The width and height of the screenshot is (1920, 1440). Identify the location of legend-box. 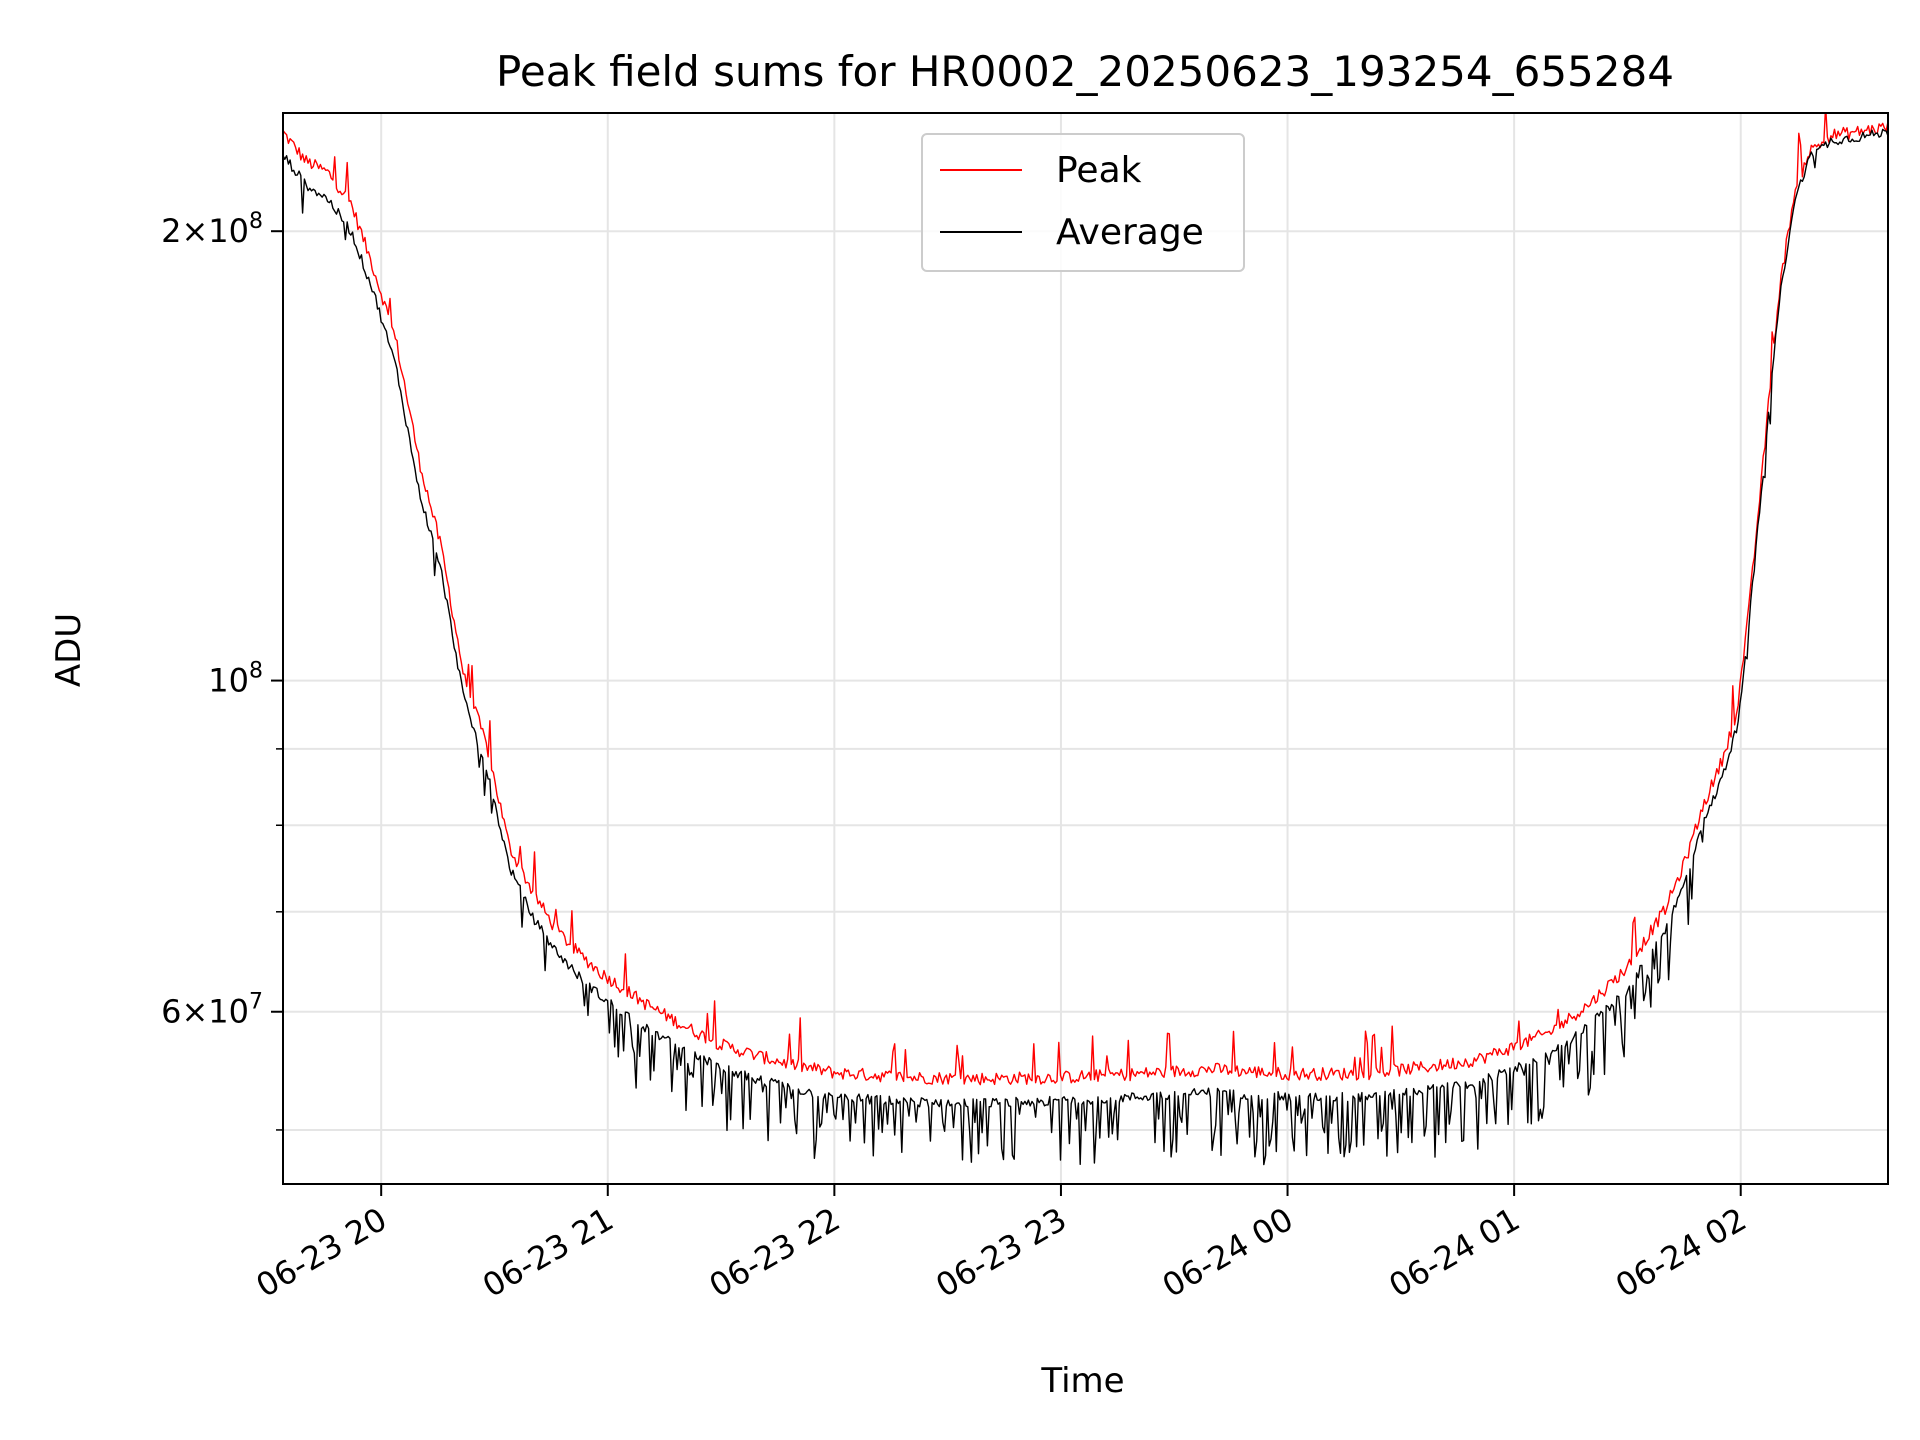
(1083, 202).